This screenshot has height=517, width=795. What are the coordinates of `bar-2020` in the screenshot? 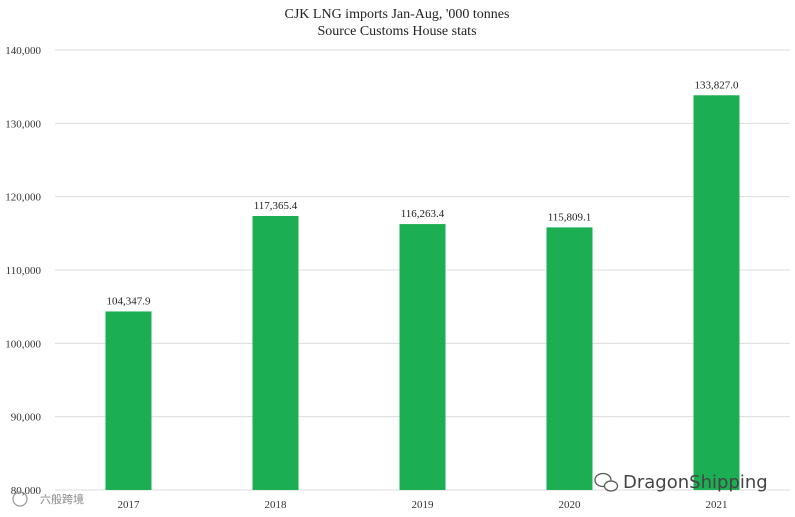 It's located at (569, 358).